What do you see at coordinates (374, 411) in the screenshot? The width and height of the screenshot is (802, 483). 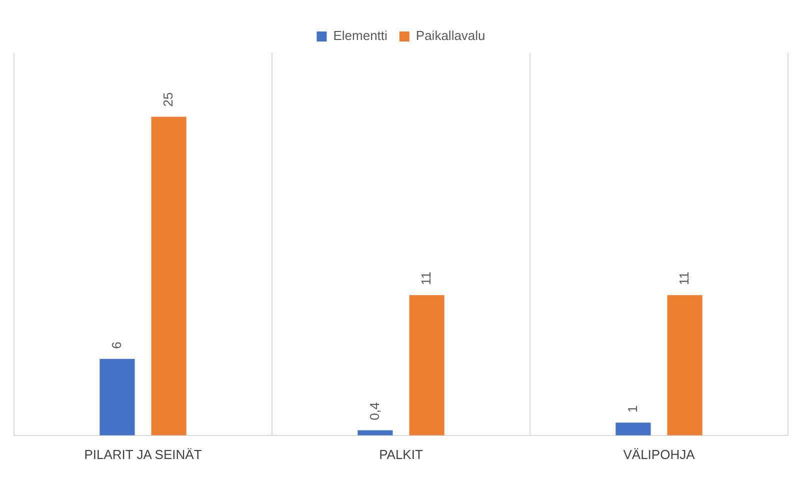 I see `data-label: 0,4` at bounding box center [374, 411].